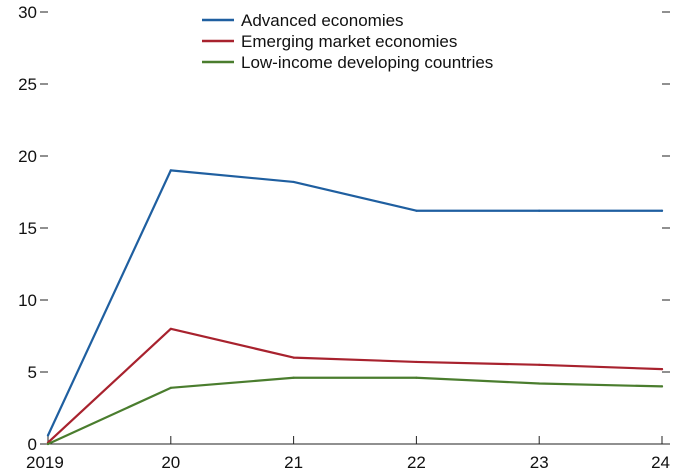 This screenshot has height=476, width=686. Describe the element at coordinates (27, 12) in the screenshot. I see `y-tick-label: 30` at that location.